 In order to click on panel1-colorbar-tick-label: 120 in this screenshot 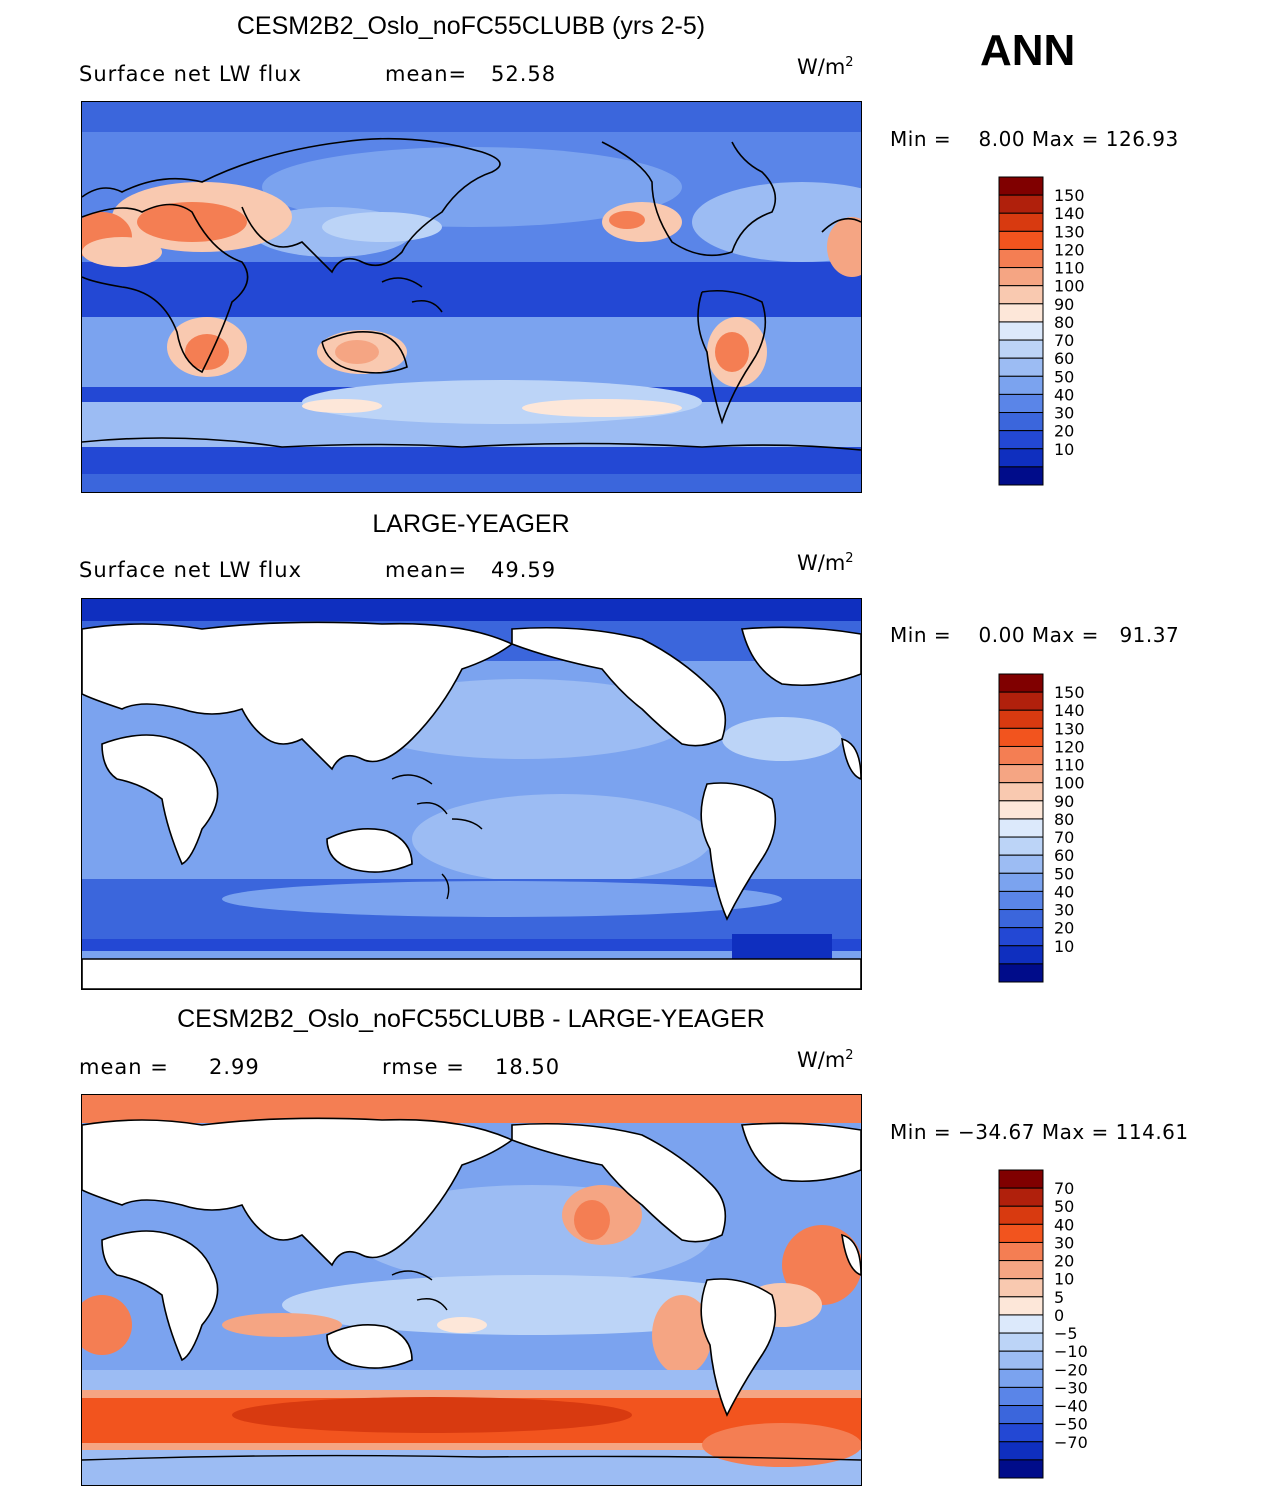, I will do `click(1069, 249)`.